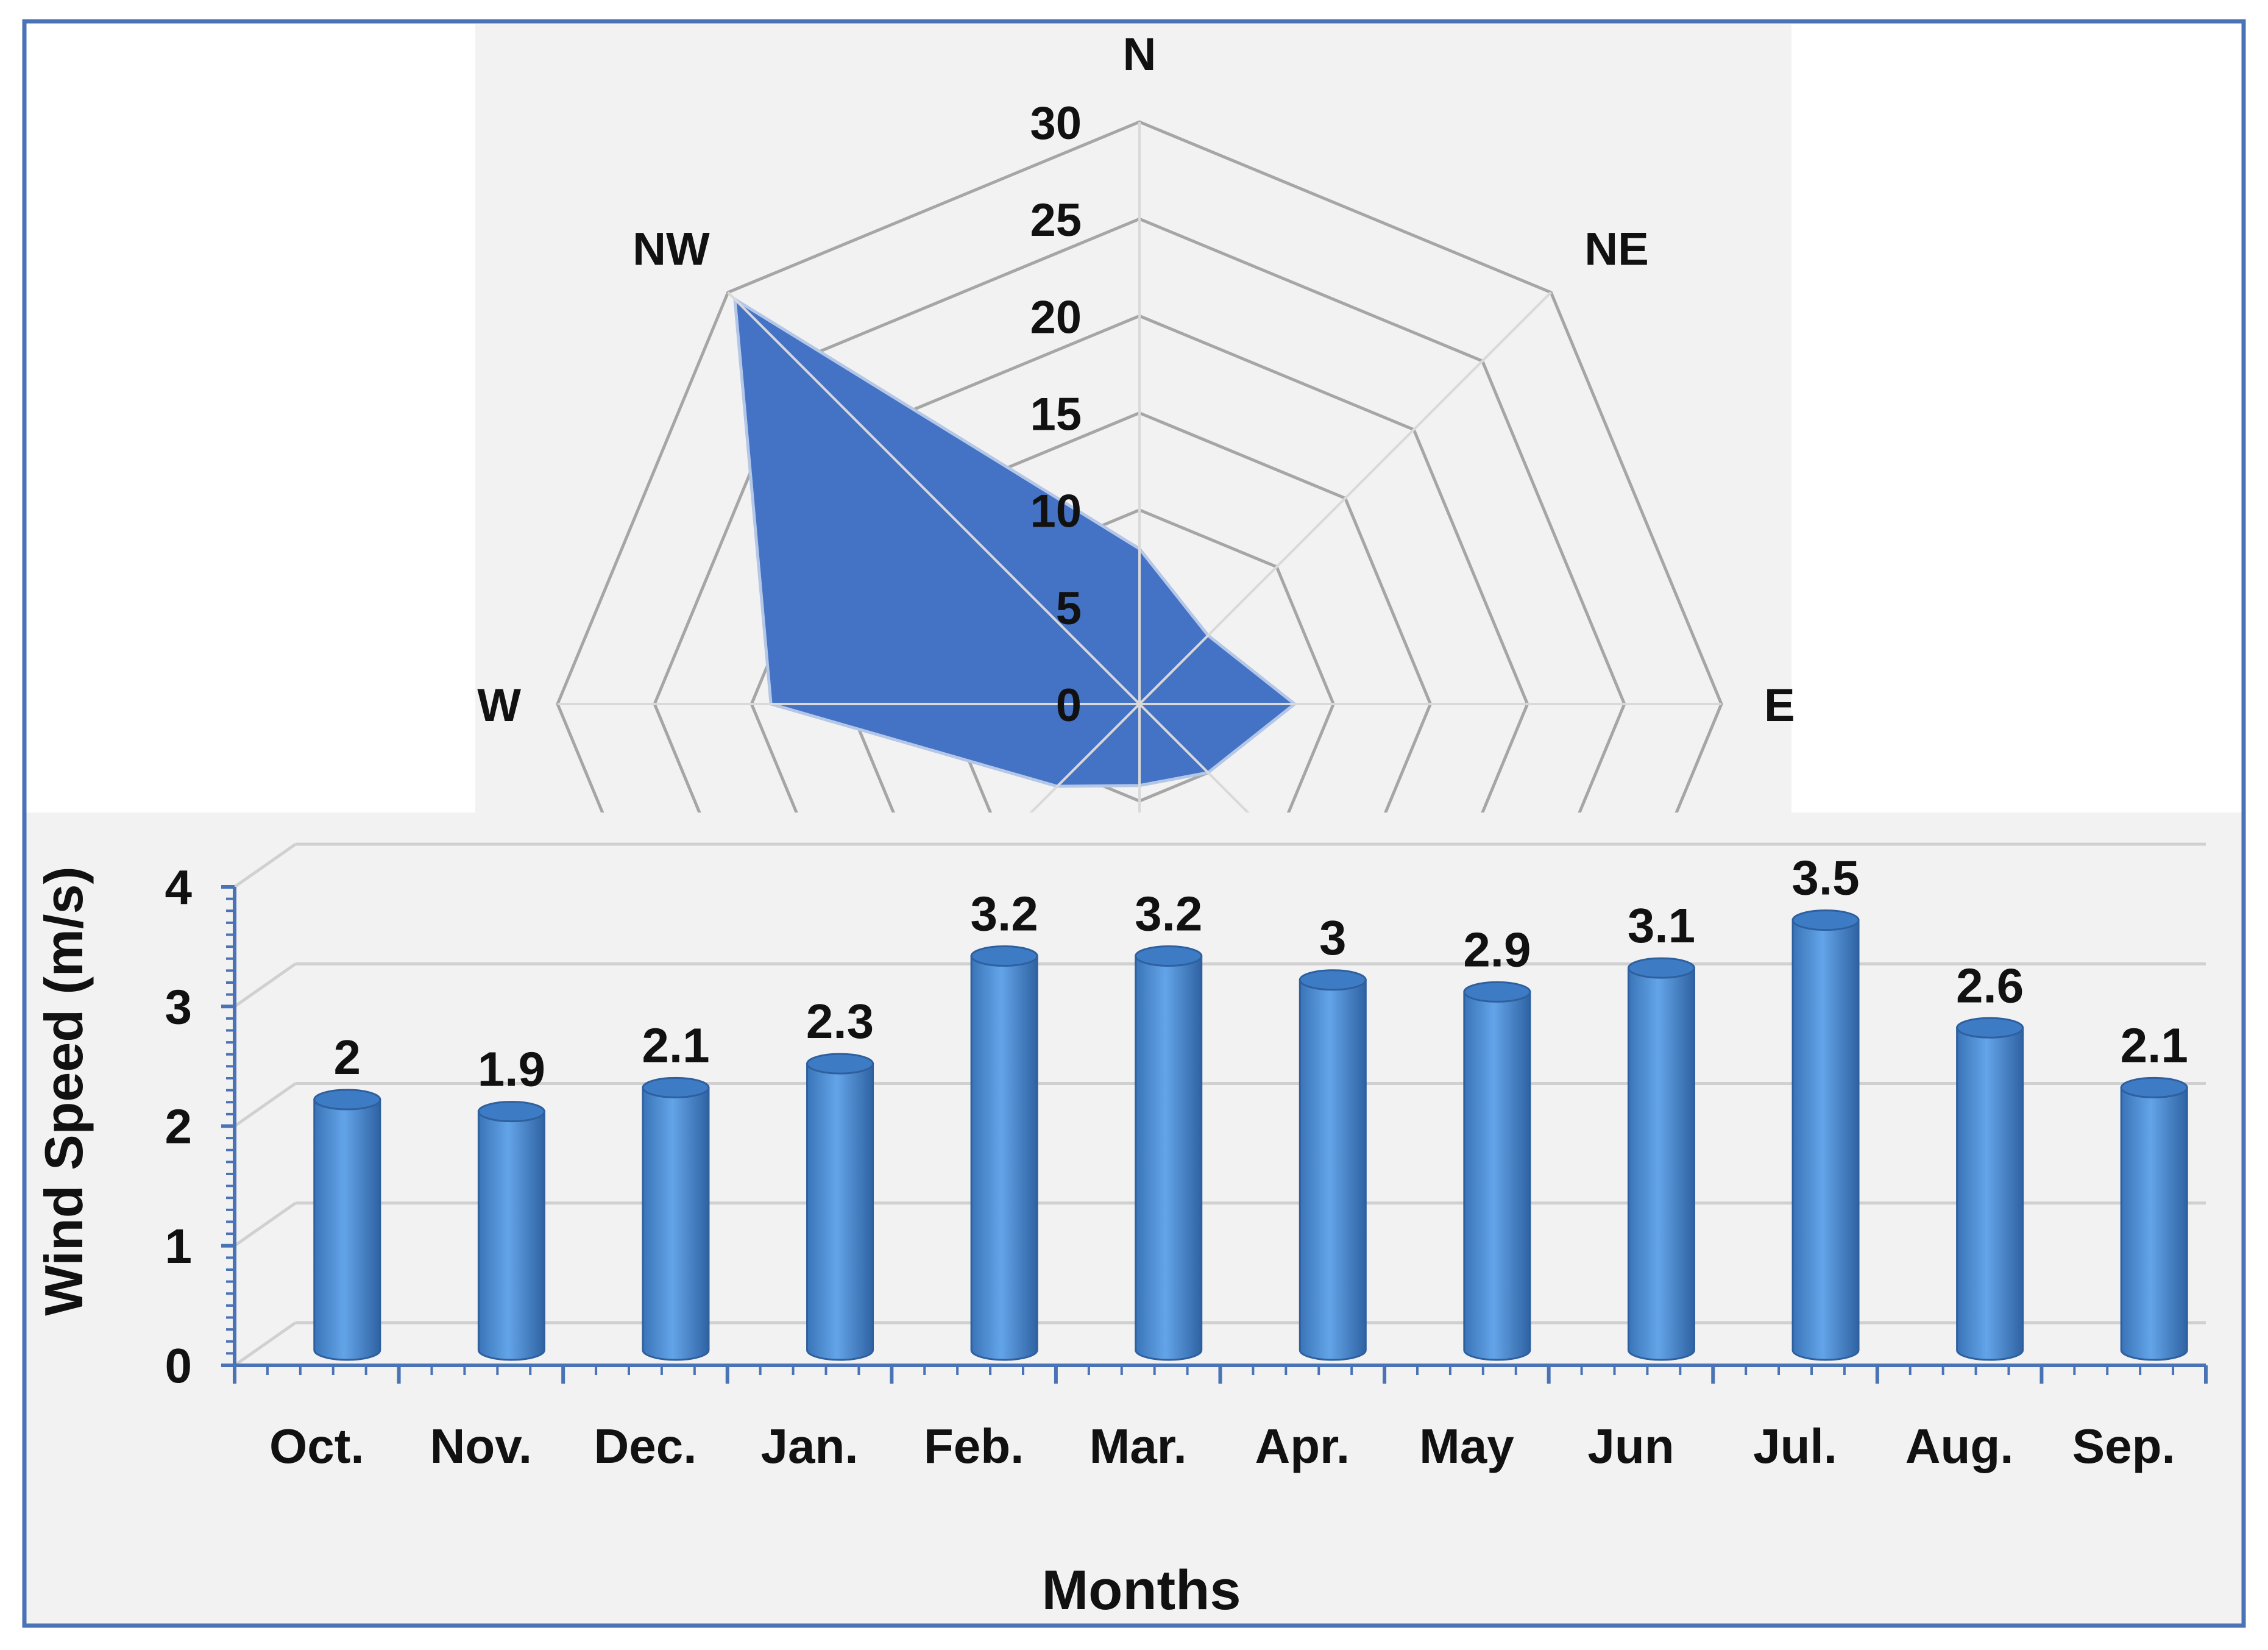  I want to click on bar-mar, so click(1169, 1153).